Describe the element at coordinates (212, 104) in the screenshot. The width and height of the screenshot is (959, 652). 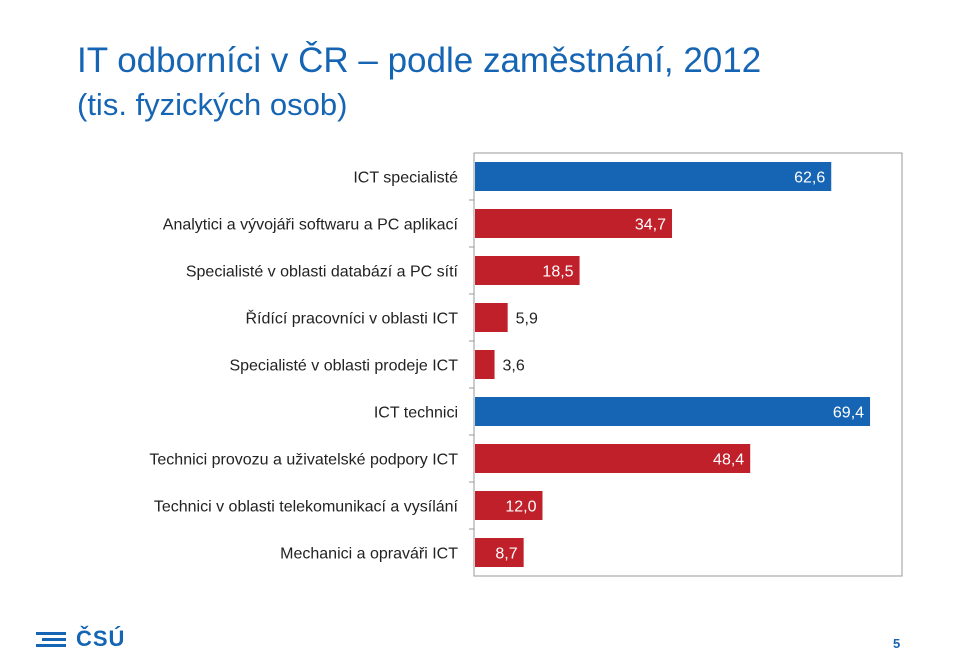
I see `slide-subtitle: (tis. fyzických osob)` at that location.